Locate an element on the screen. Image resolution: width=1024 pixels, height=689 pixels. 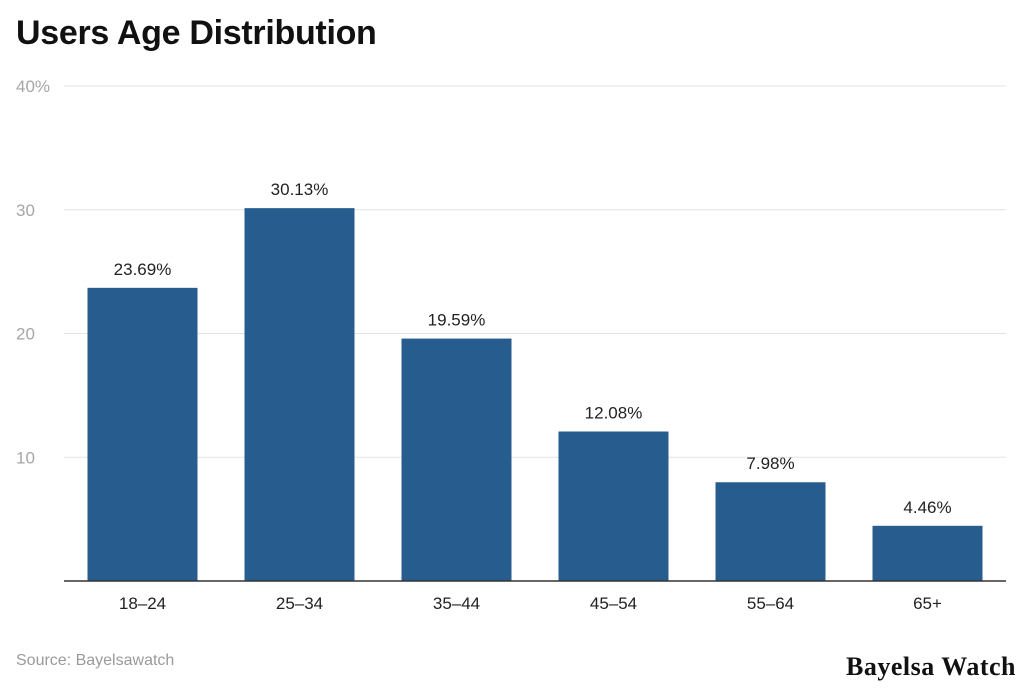
bar-value-label: 12.08% is located at coordinates (614, 413).